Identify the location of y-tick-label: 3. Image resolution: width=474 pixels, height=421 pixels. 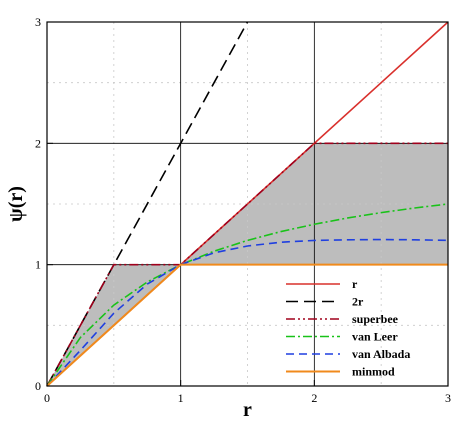
(38, 22).